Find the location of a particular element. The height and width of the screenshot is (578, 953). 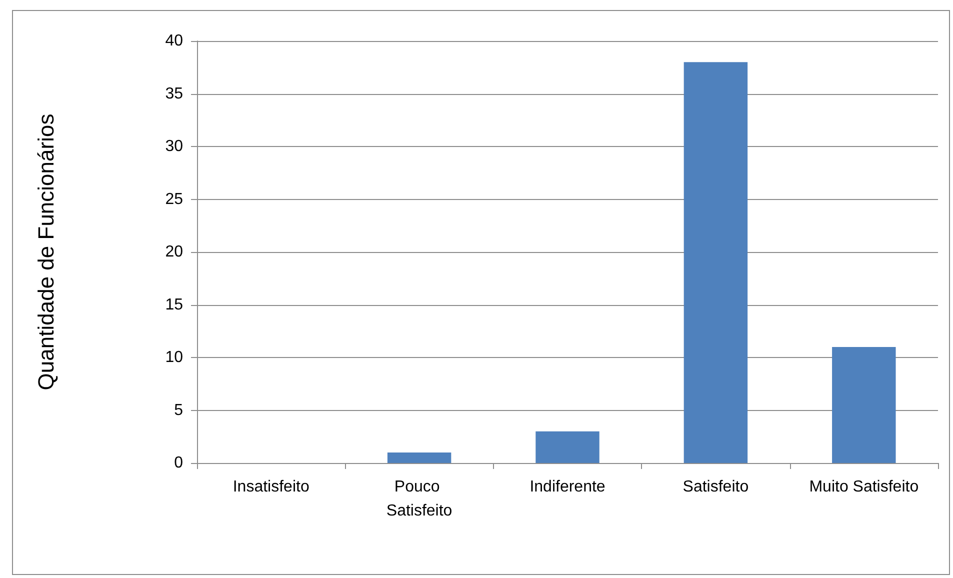

x-tick-label: Pouco Satisfeito is located at coordinates (419, 499).